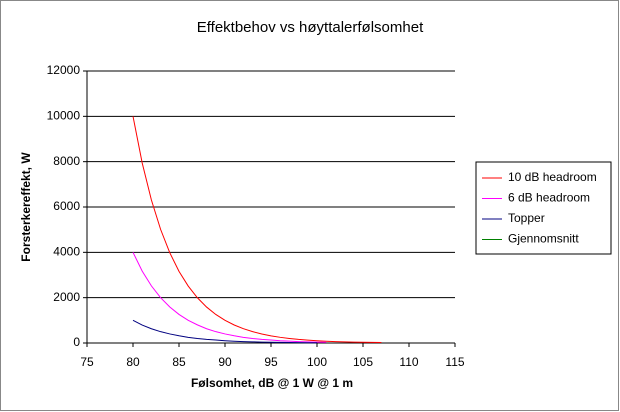 Image resolution: width=620 pixels, height=412 pixels. What do you see at coordinates (66, 206) in the screenshot?
I see `y-tick-label: 6000` at bounding box center [66, 206].